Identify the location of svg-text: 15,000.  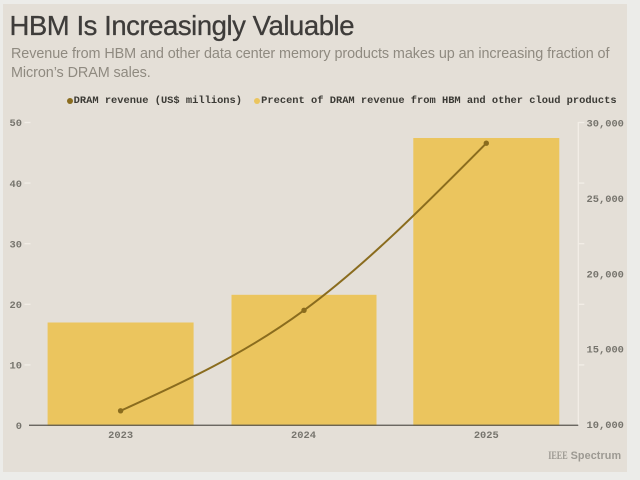
(605, 351).